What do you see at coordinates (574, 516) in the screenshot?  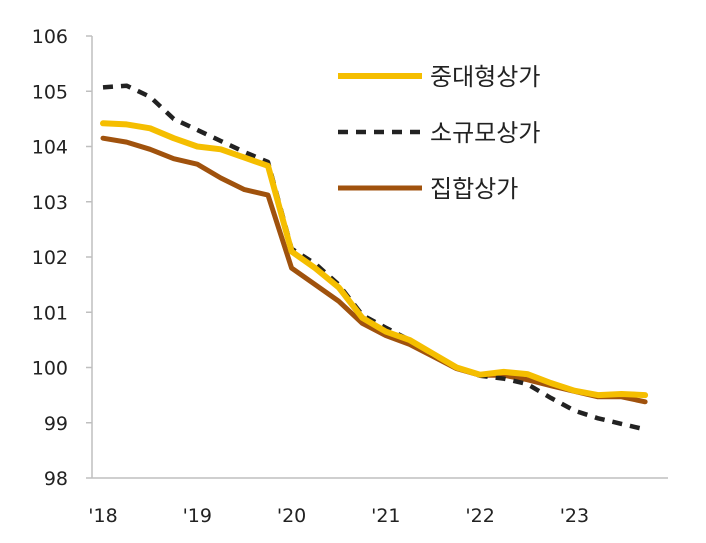 I see `x-tick-label: '23` at bounding box center [574, 516].